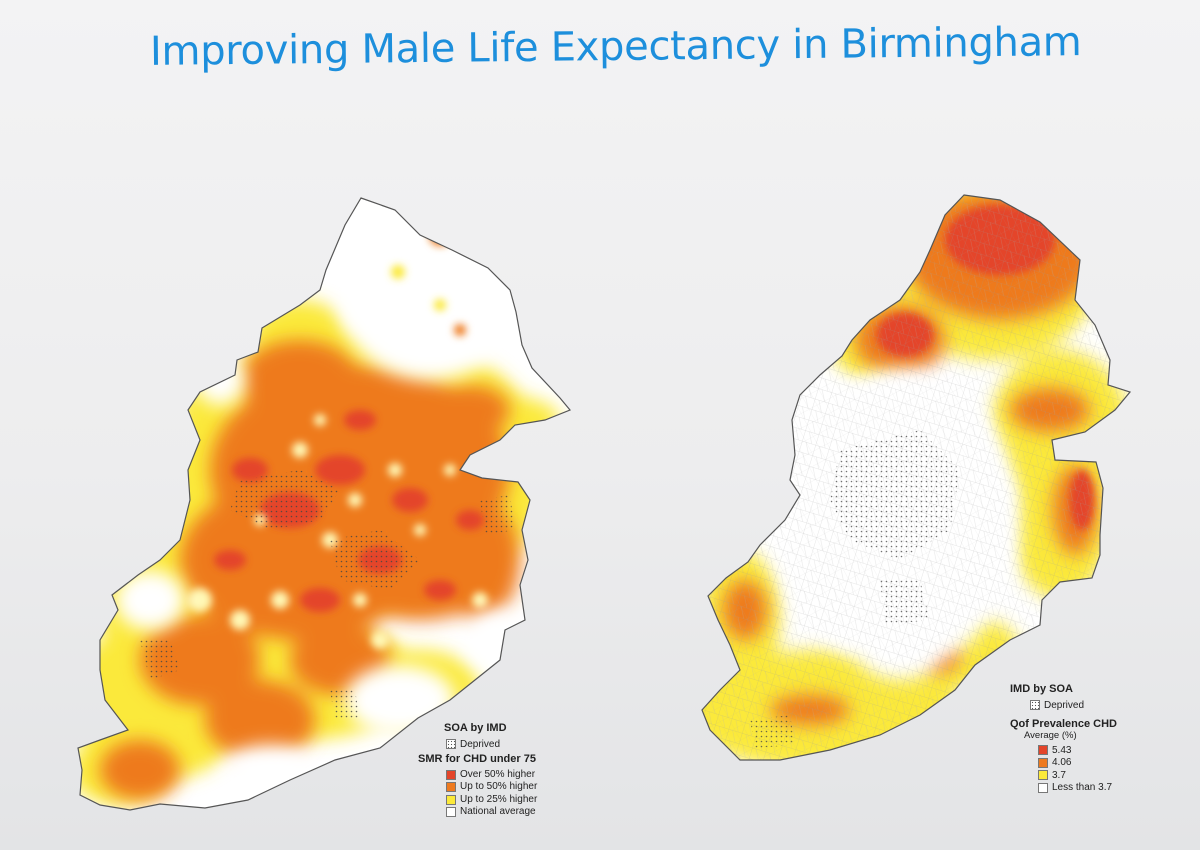  I want to click on legend-item-label: National average, so click(498, 812).